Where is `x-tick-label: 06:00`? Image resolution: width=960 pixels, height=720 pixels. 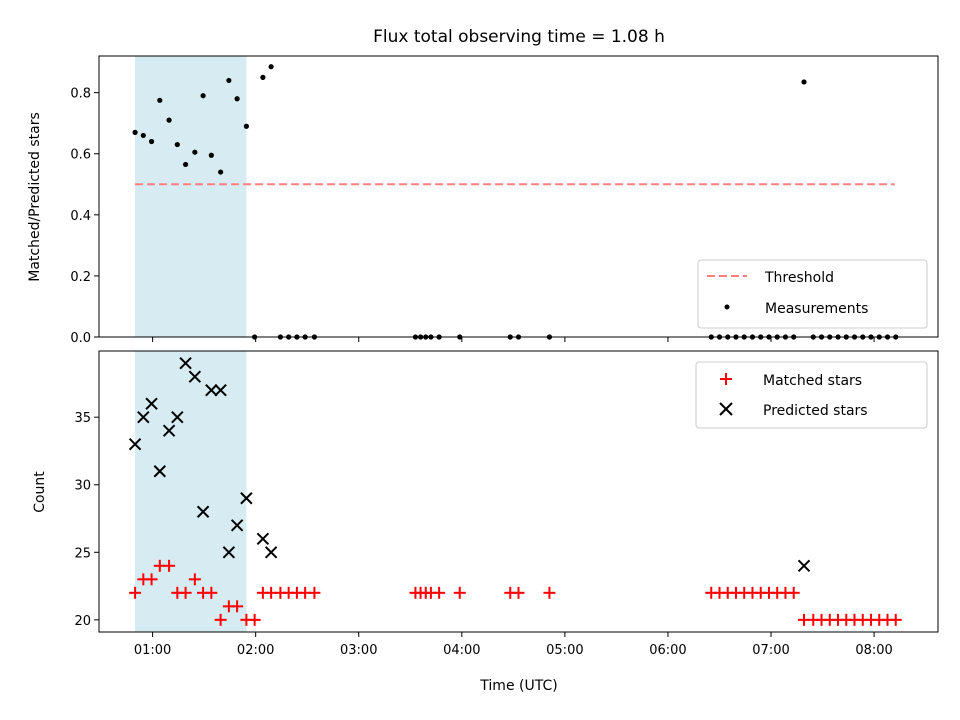 x-tick-label: 06:00 is located at coordinates (667, 650).